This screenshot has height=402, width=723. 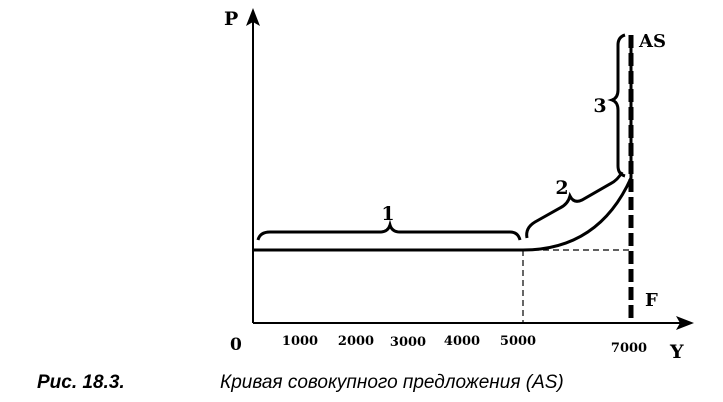 I want to click on x-axis-arrow, so click(x=685, y=323).